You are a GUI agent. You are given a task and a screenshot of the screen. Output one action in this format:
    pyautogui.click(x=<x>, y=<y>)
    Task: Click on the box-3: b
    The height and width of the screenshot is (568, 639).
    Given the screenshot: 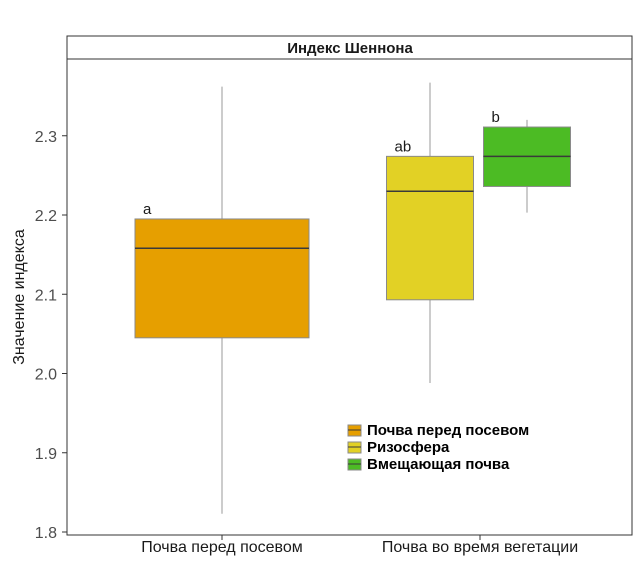 What is the action you would take?
    pyautogui.click(x=527, y=161)
    